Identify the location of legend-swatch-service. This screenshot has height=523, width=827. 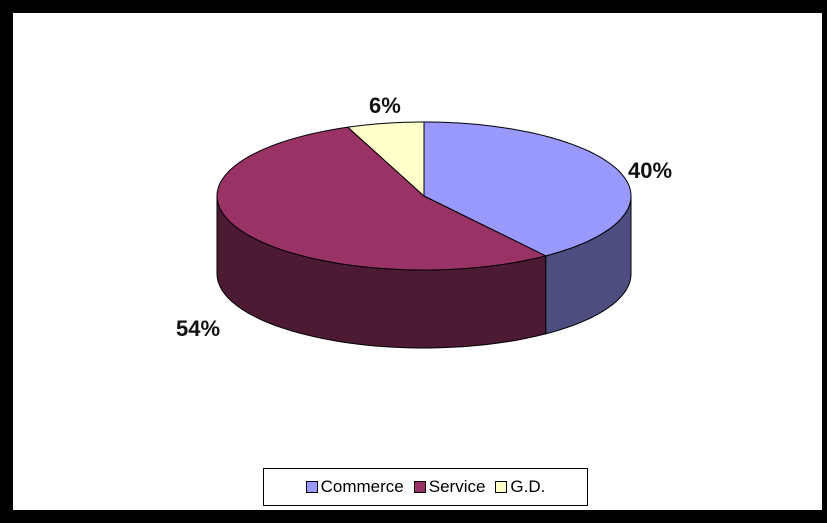
(419, 487).